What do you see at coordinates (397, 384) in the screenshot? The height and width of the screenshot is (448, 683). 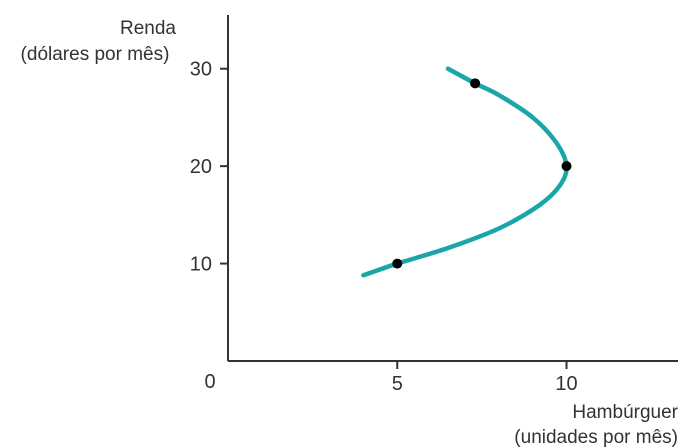 I see `x-tick-label: 5` at bounding box center [397, 384].